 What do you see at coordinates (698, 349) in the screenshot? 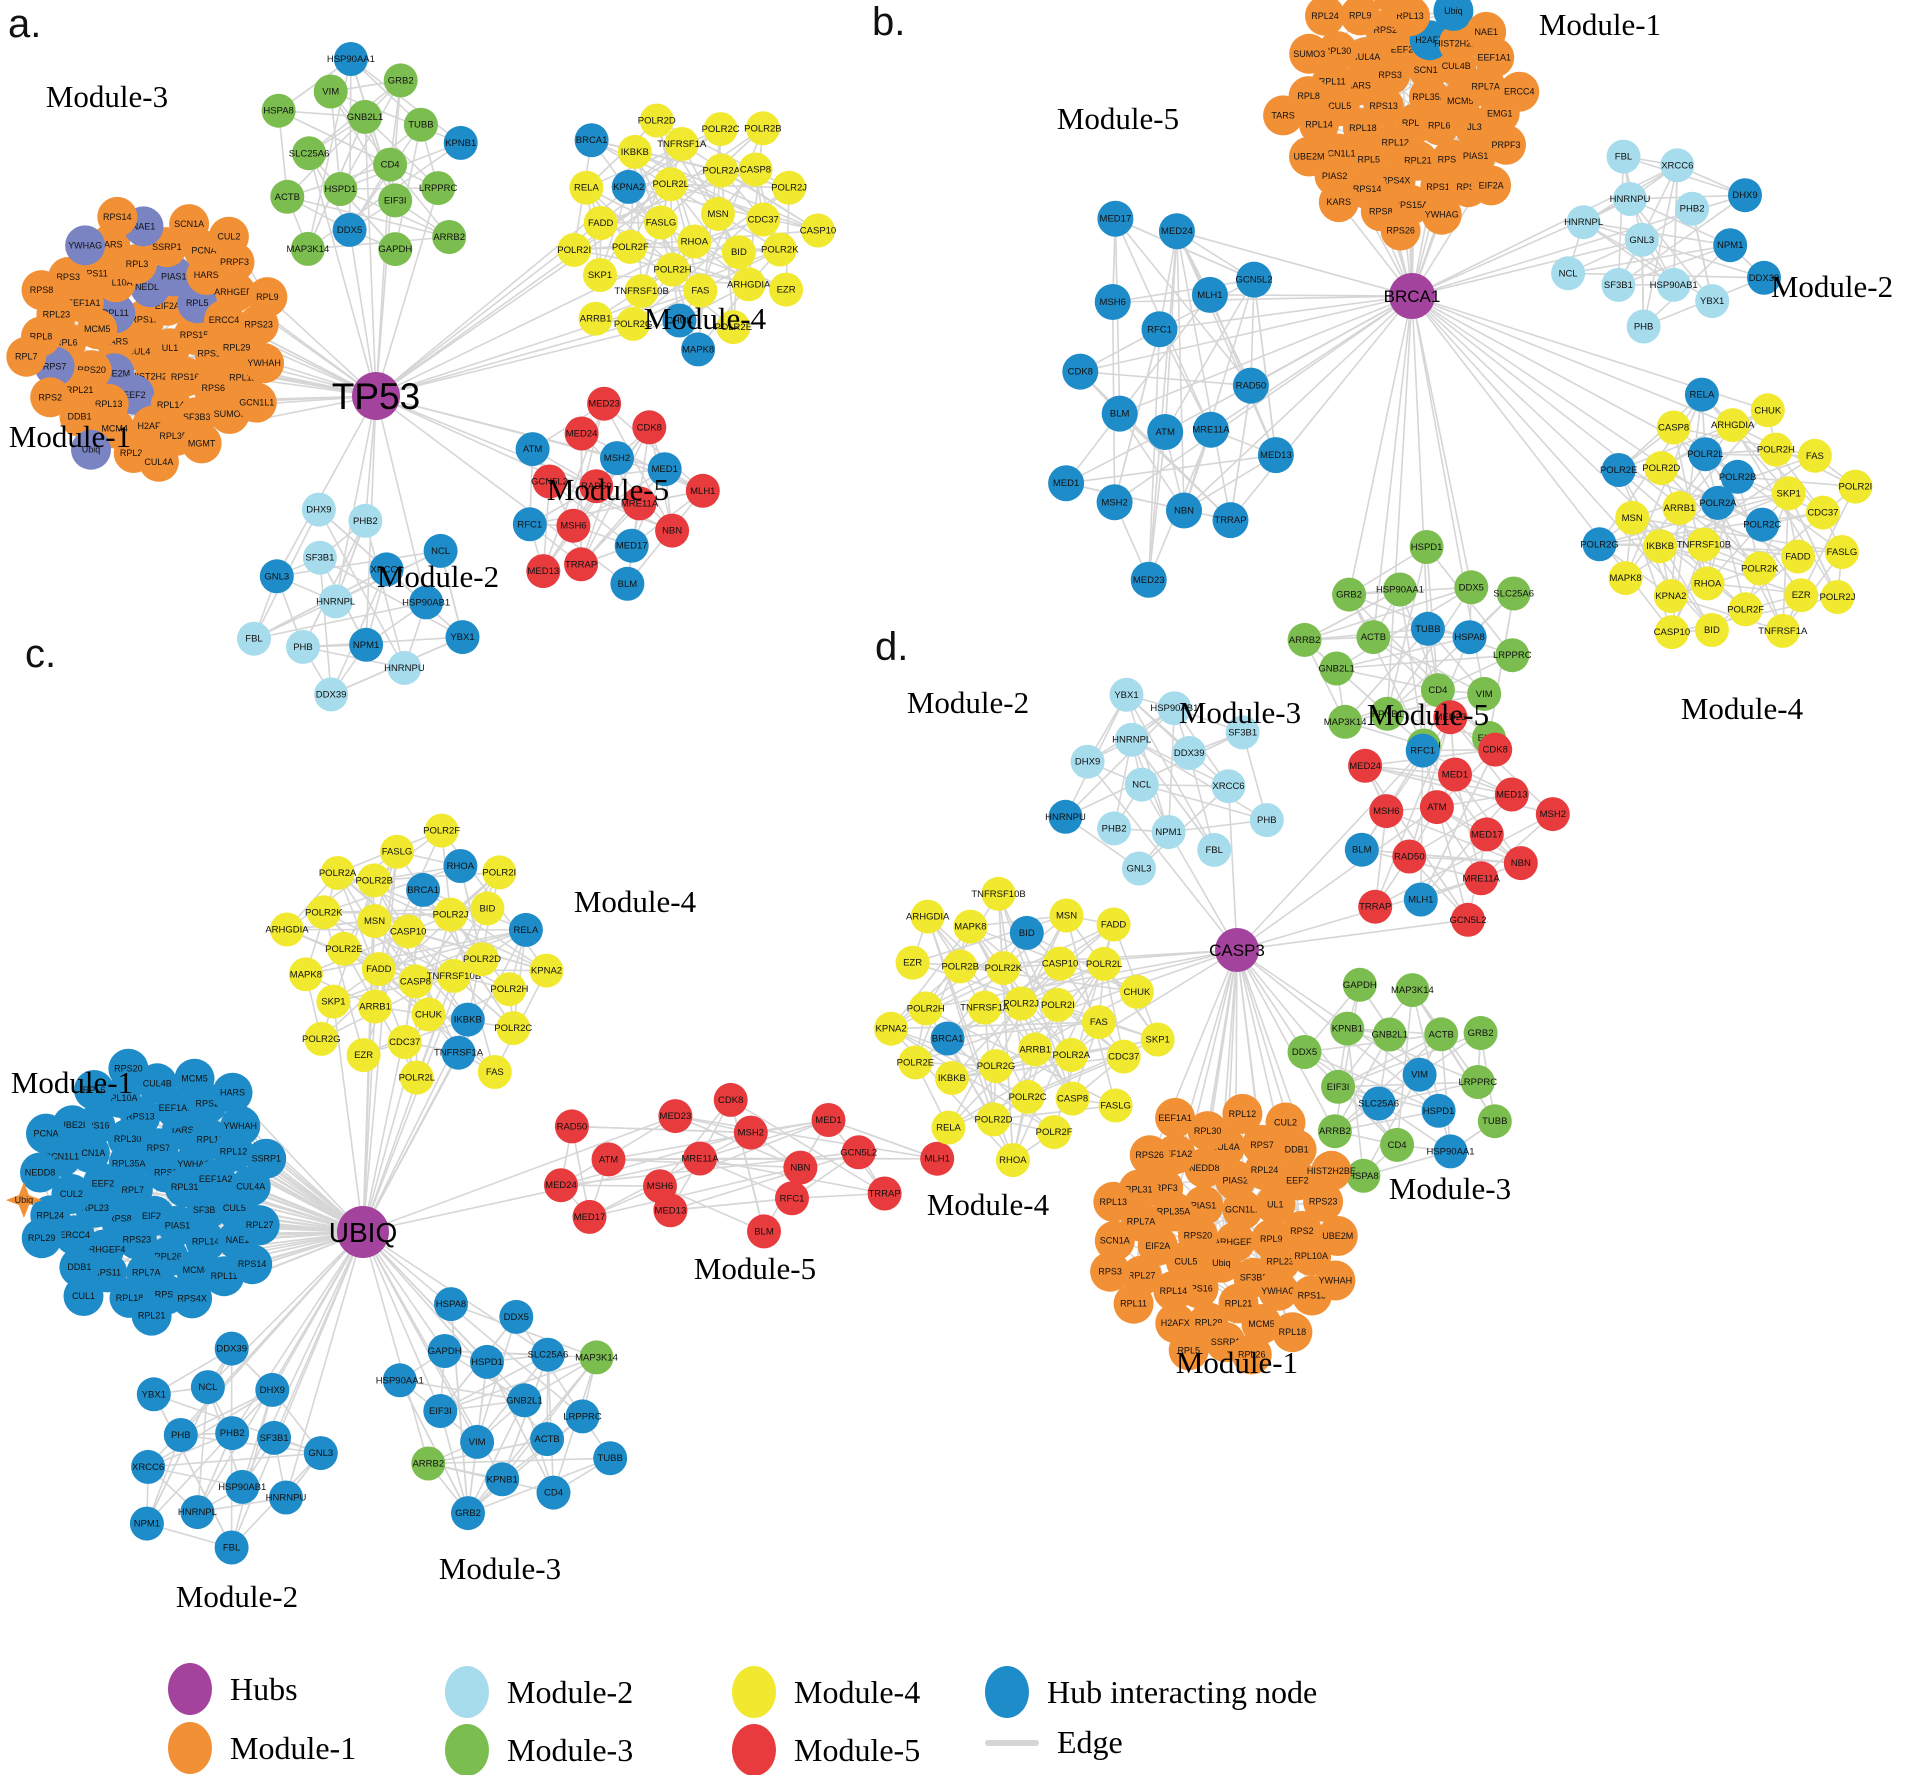
I see `node-mapk8: MAPK8` at bounding box center [698, 349].